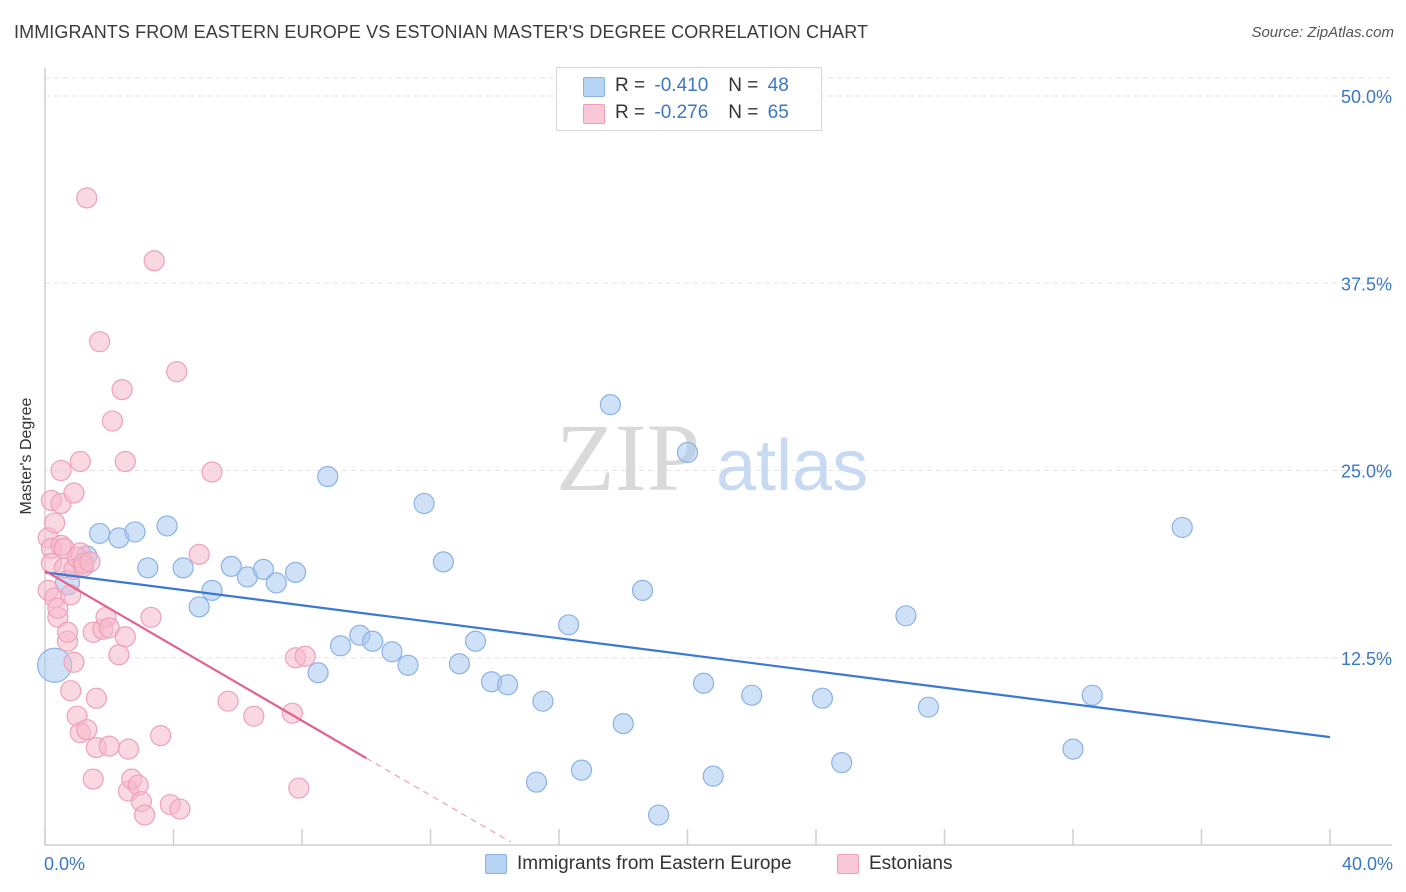 This screenshot has height=892, width=1406. Describe the element at coordinates (681, 85) in the screenshot. I see `legend-r-value: -0.410` at that location.